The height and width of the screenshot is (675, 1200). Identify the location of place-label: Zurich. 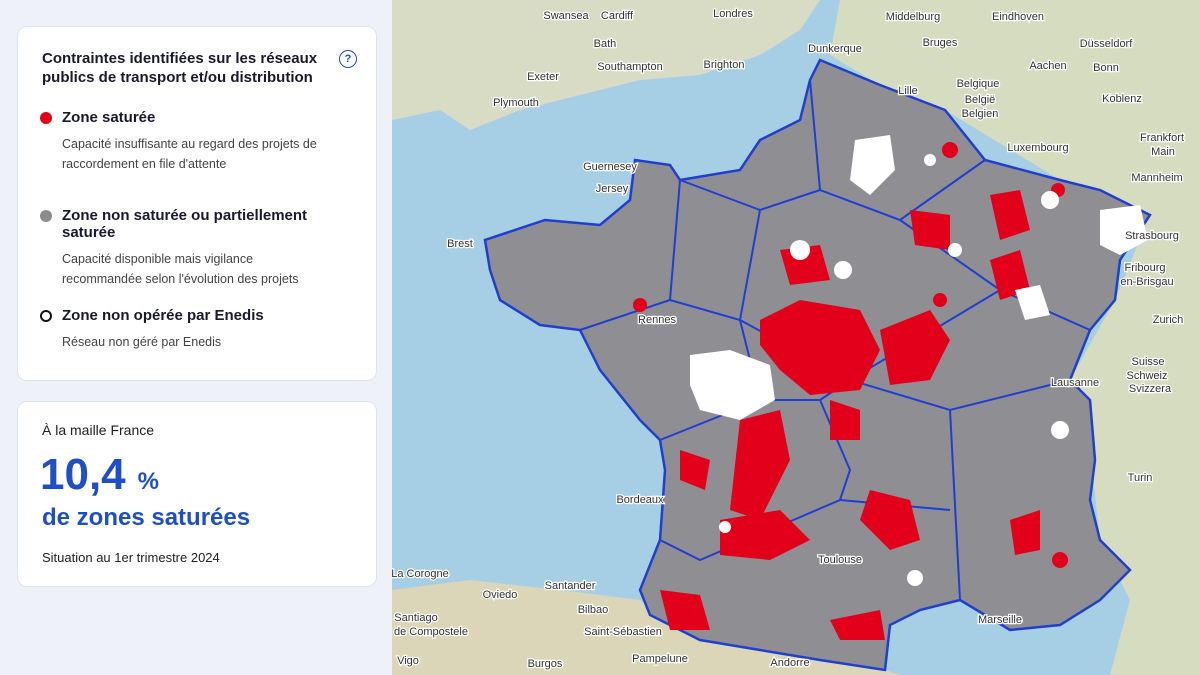
(1168, 320).